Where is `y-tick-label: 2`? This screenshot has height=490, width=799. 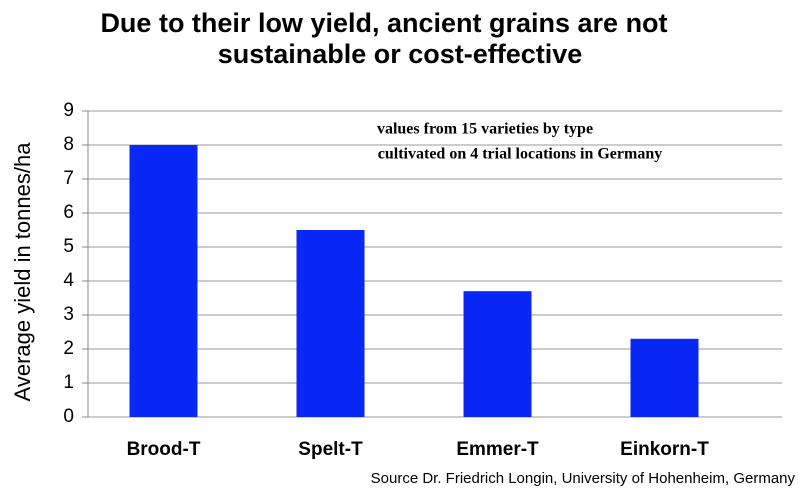 y-tick-label: 2 is located at coordinates (68, 348).